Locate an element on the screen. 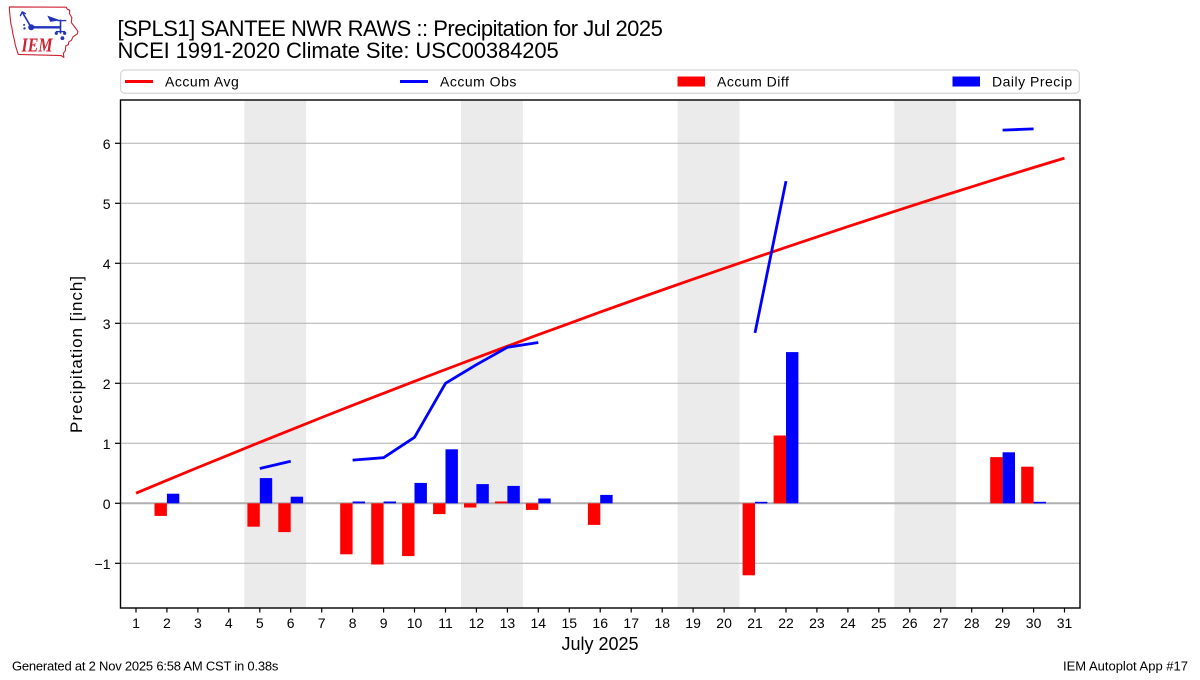 The width and height of the screenshot is (1200, 680). svg-text: IEM is located at coordinates (37, 46).